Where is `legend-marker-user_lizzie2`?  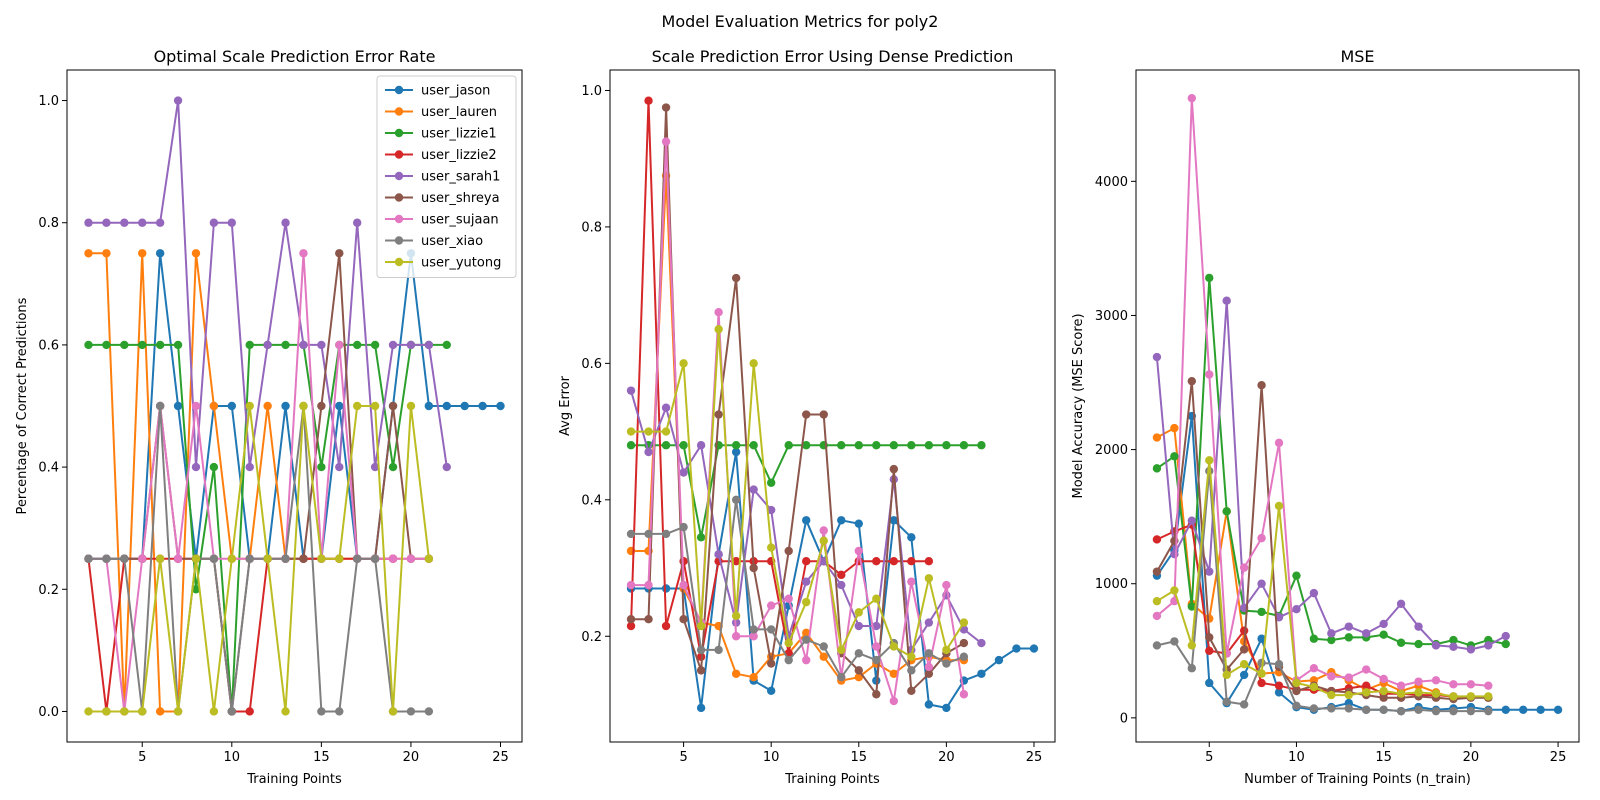 legend-marker-user_lizzie2 is located at coordinates (399, 154).